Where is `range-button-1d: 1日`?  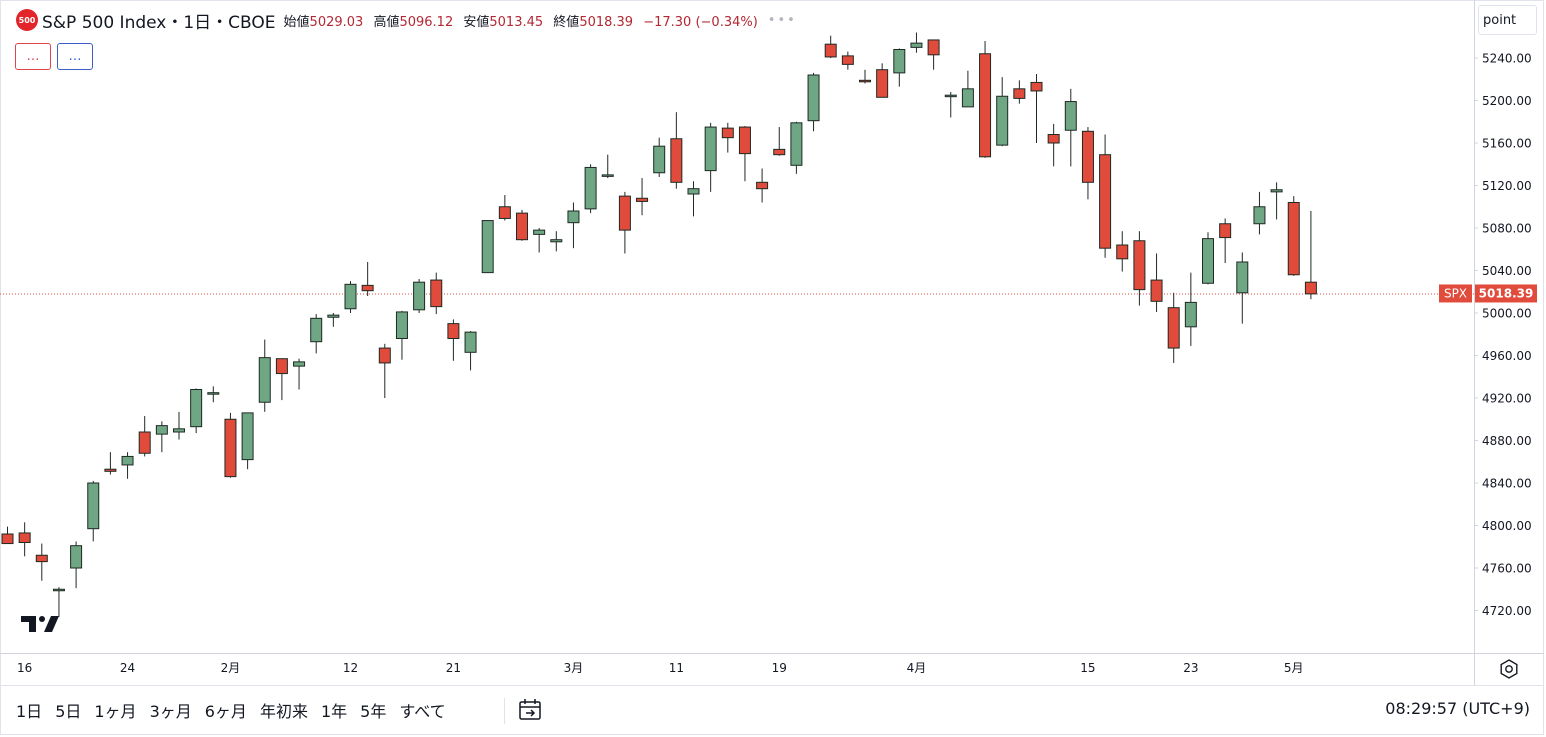
range-button-1d: 1日 is located at coordinates (29, 711).